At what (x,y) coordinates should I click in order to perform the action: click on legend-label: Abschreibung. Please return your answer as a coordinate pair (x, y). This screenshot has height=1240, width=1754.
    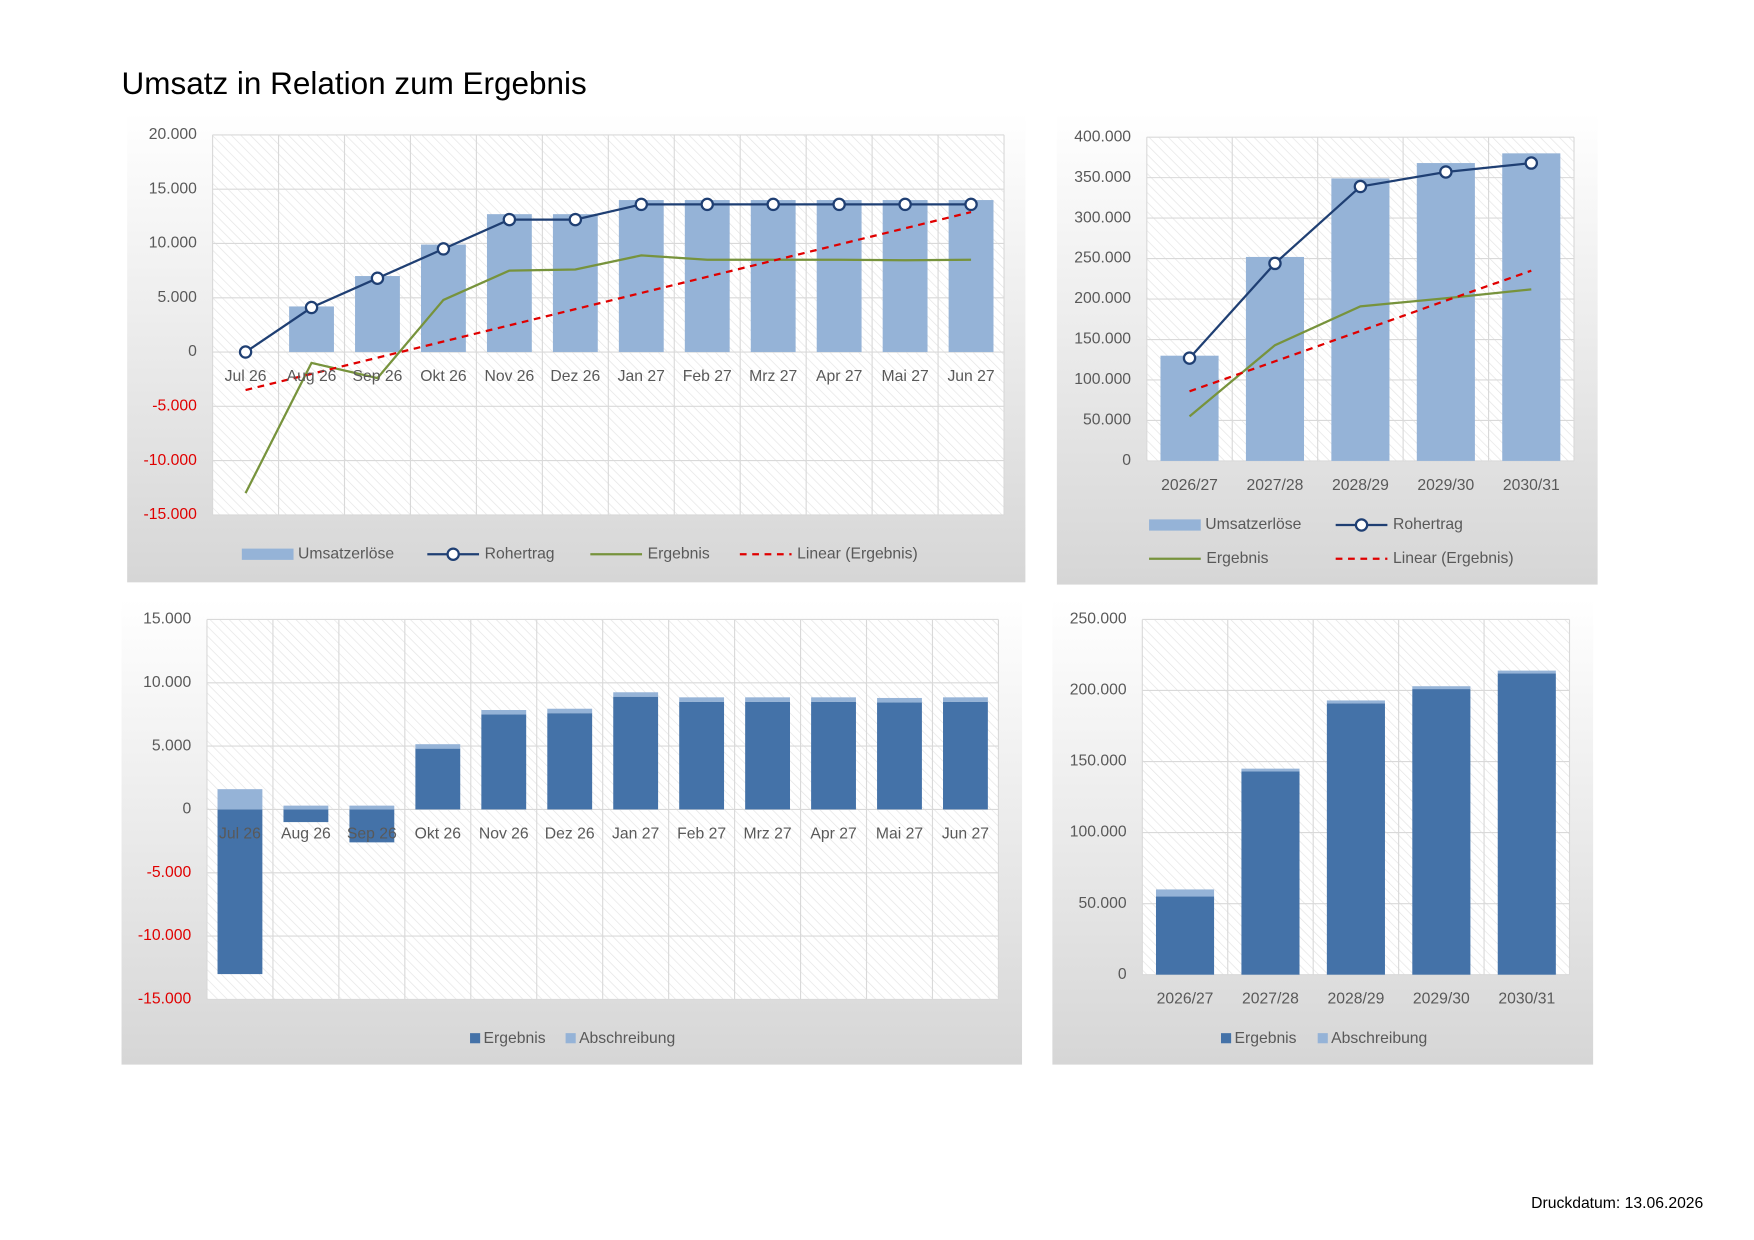
    Looking at the image, I should click on (627, 1038).